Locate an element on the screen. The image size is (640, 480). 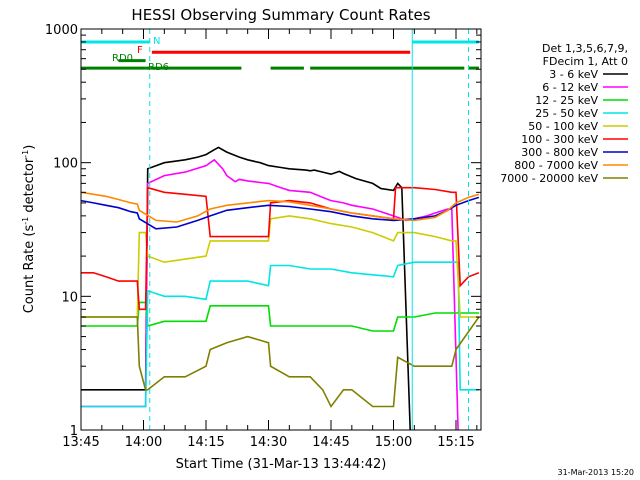
annotation-RD0: RD0 is located at coordinates (122, 58).